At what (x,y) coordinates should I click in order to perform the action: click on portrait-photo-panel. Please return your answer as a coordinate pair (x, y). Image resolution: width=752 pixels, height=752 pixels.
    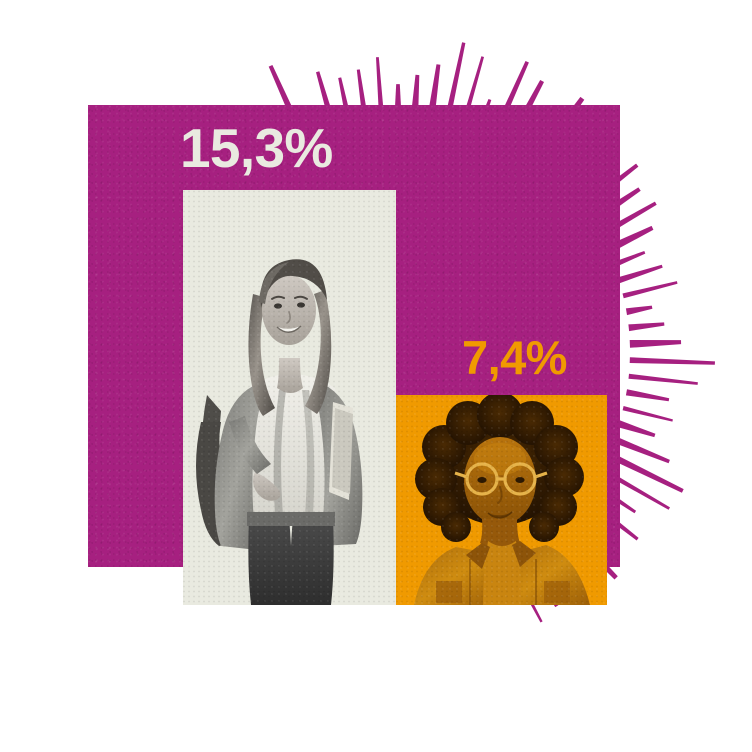
    Looking at the image, I should click on (501, 500).